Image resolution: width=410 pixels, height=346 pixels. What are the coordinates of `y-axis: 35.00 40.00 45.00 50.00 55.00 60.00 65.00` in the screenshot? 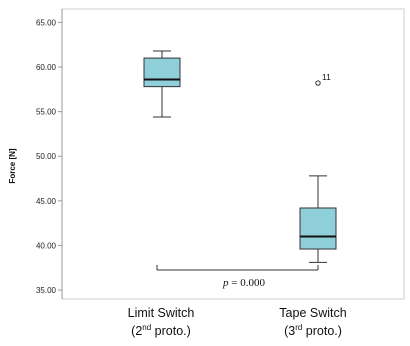 It's located at (49, 156).